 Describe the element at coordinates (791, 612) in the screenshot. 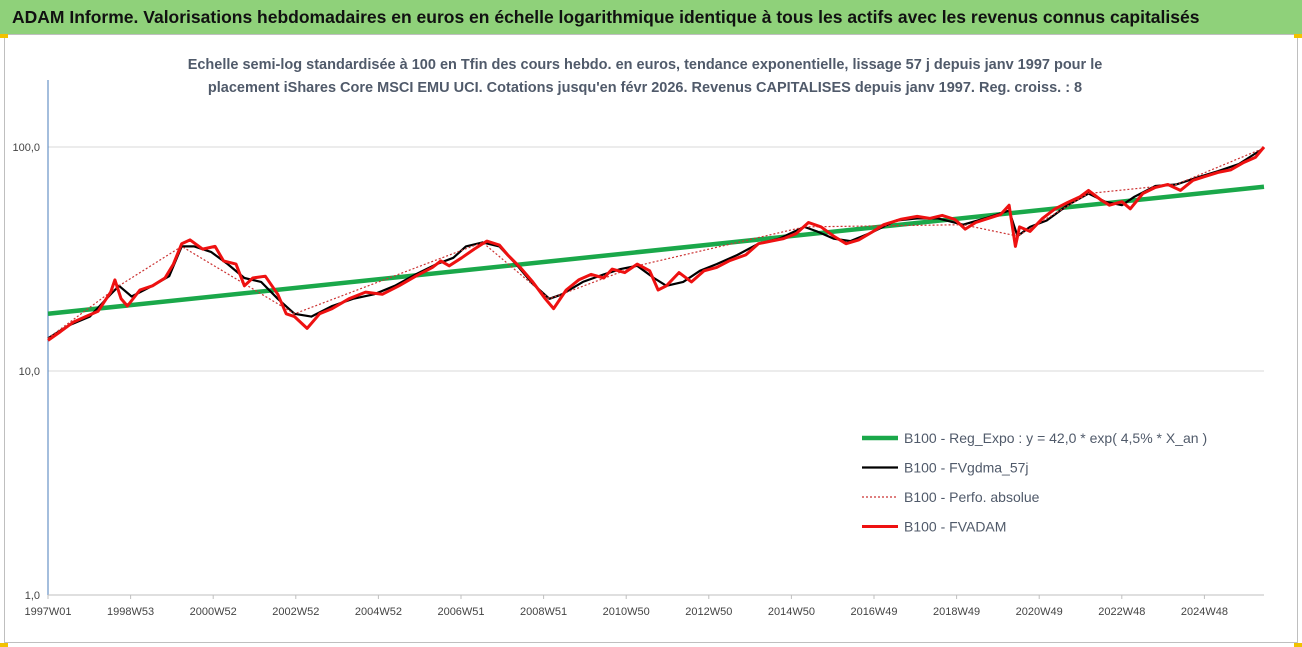

I see `x-tick-label: 2014W50` at that location.